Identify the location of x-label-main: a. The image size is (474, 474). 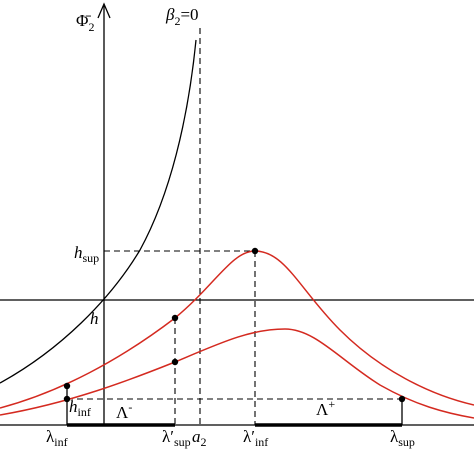
(196, 436).